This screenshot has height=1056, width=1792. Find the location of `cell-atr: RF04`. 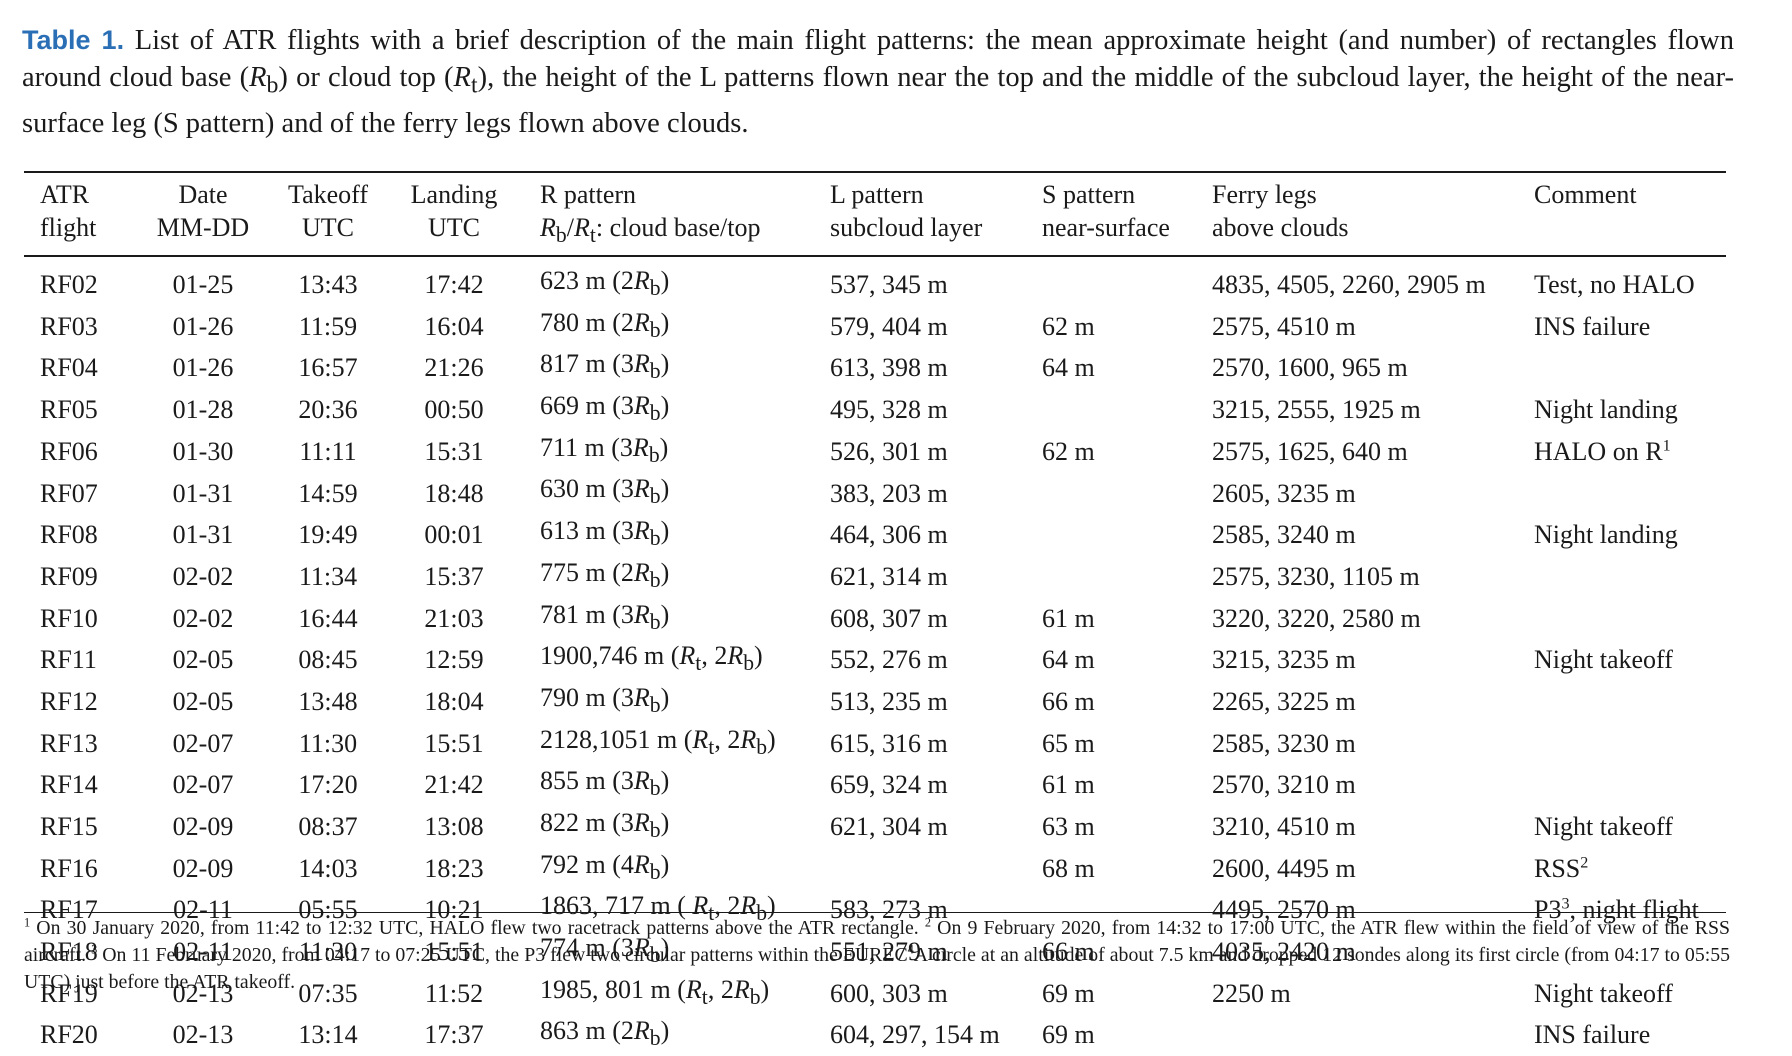

cell-atr: RF04 is located at coordinates (69, 368).